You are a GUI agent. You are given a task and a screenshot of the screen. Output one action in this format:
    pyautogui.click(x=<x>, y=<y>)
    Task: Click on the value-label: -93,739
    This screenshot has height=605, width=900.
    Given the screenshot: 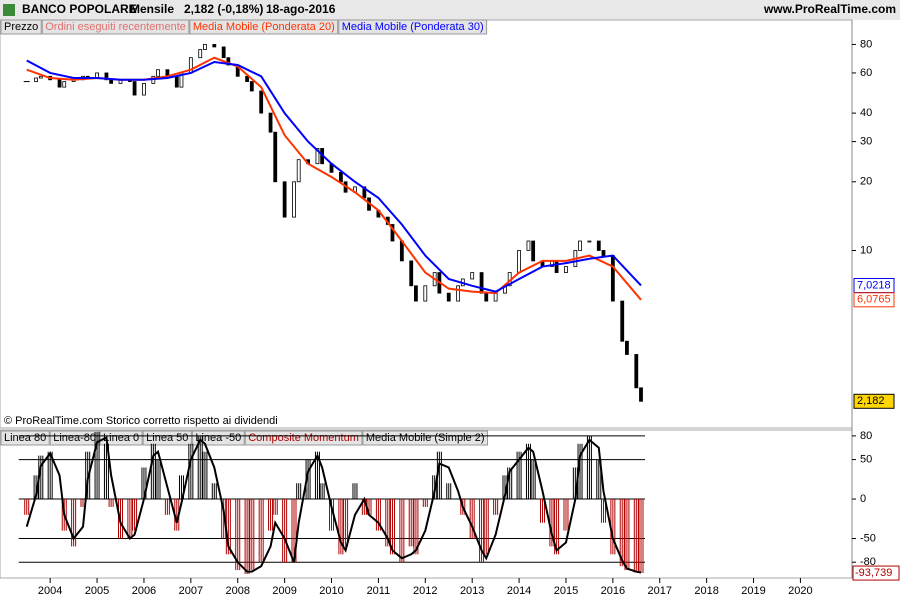 What is the action you would take?
    pyautogui.click(x=873, y=573)
    